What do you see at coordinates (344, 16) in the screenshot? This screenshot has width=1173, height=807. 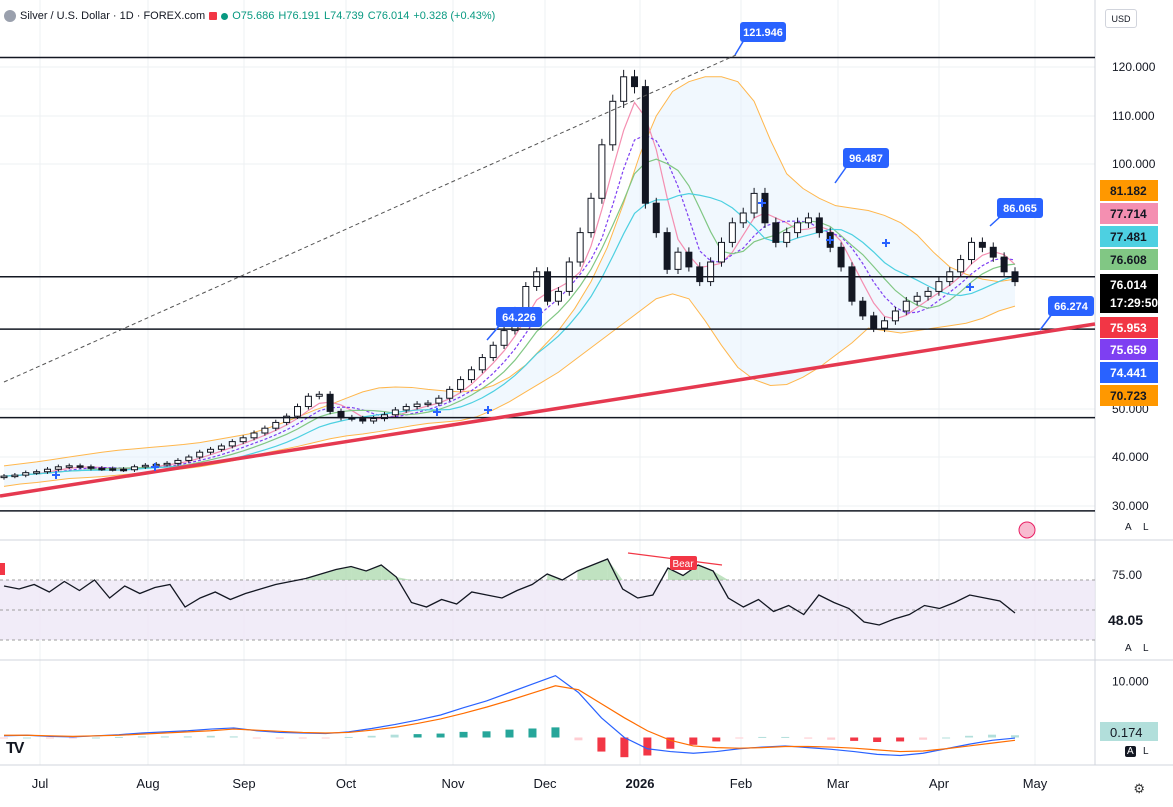 I see `low-value: L74.739` at bounding box center [344, 16].